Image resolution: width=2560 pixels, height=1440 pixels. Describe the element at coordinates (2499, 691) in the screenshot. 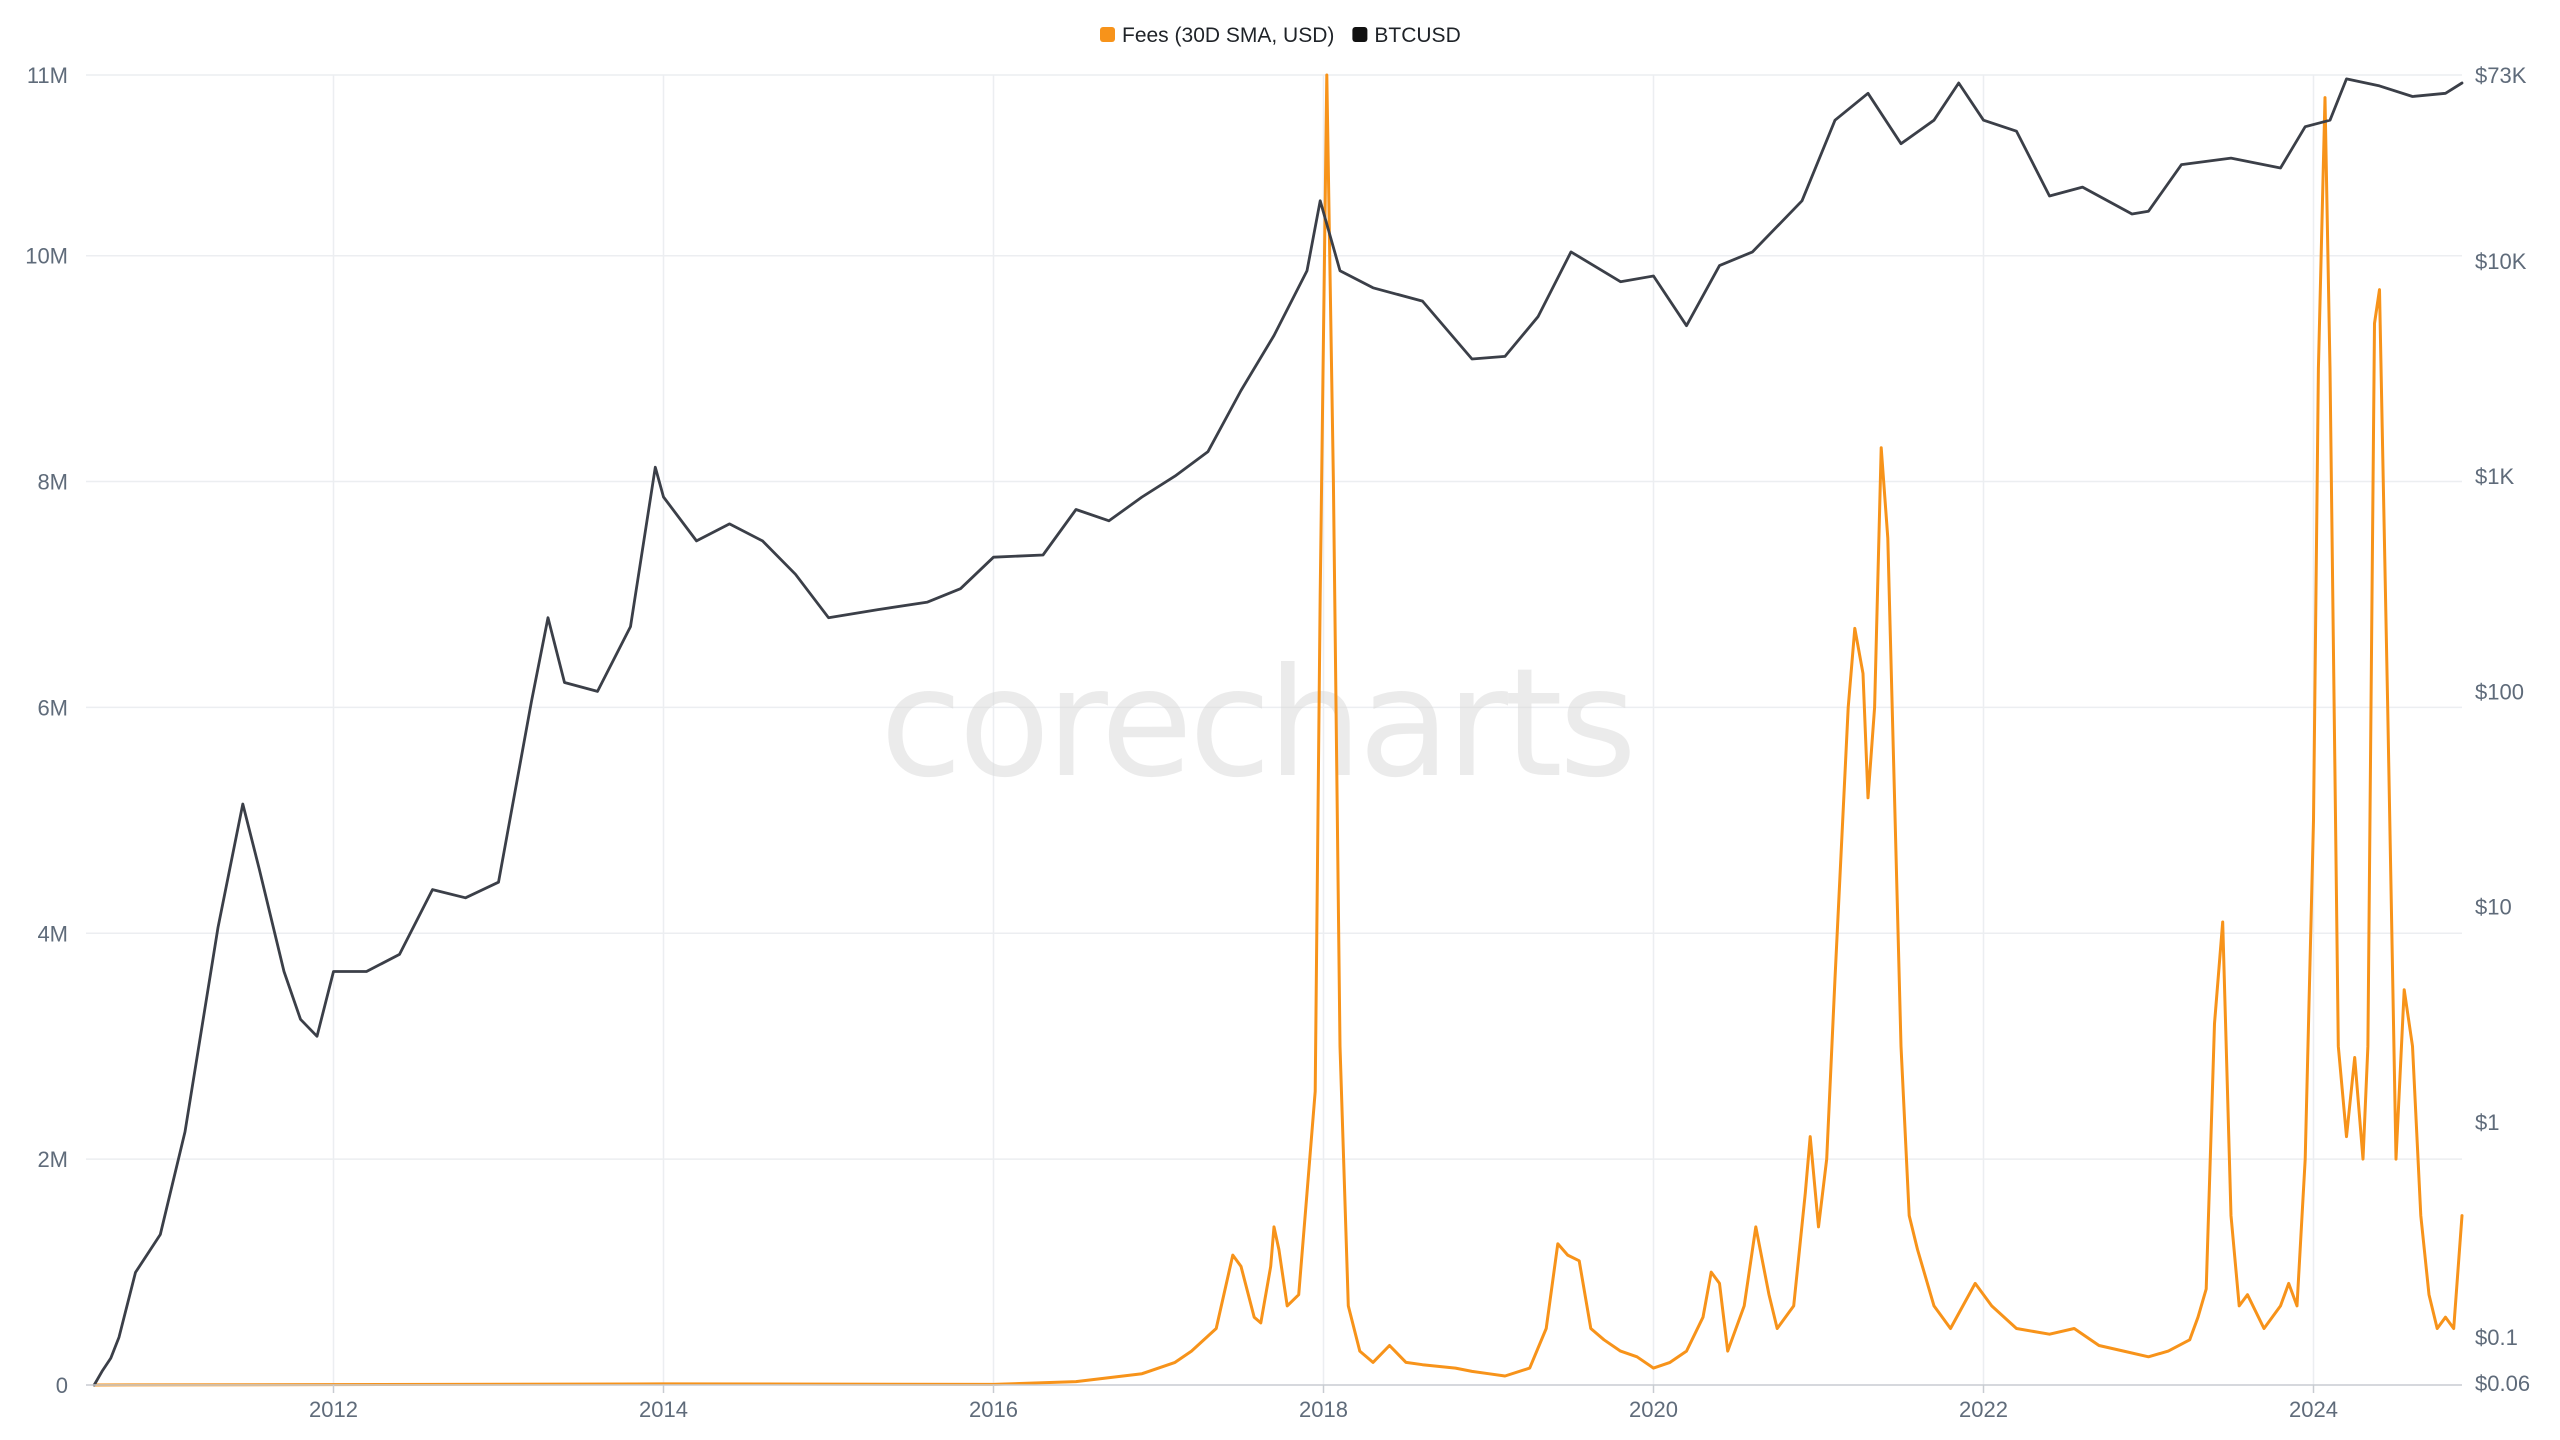

I see `y-right-tick-label: $100` at that location.